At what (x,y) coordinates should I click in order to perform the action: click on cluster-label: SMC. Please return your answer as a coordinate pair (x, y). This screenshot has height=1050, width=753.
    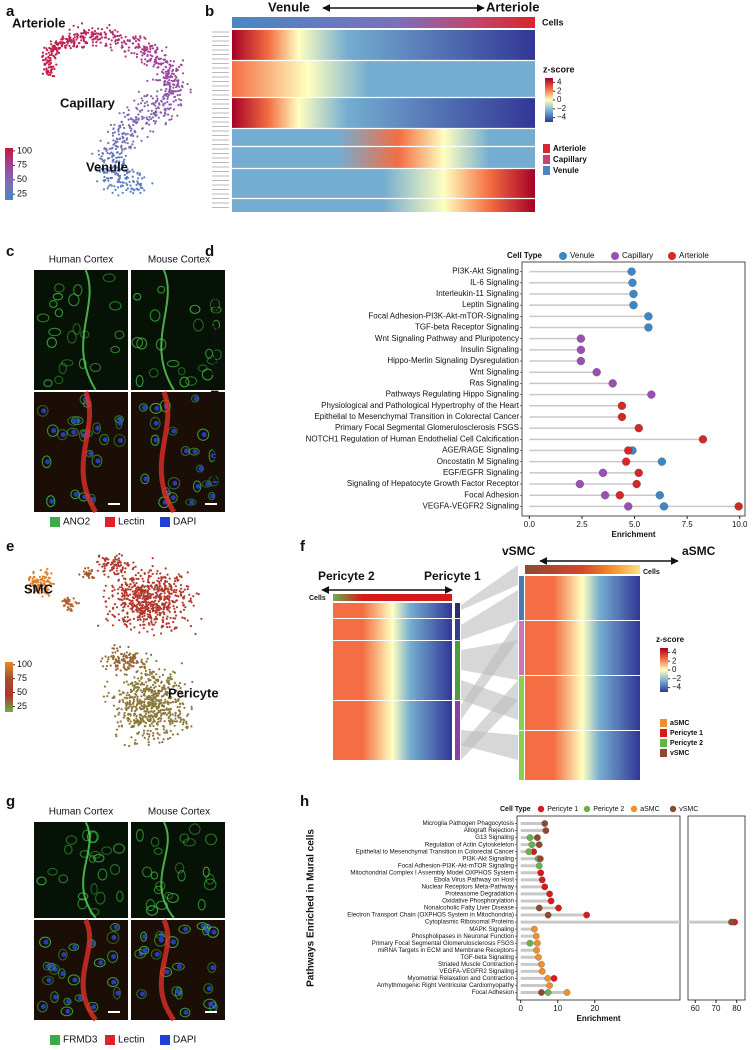
    Looking at the image, I should click on (39, 588).